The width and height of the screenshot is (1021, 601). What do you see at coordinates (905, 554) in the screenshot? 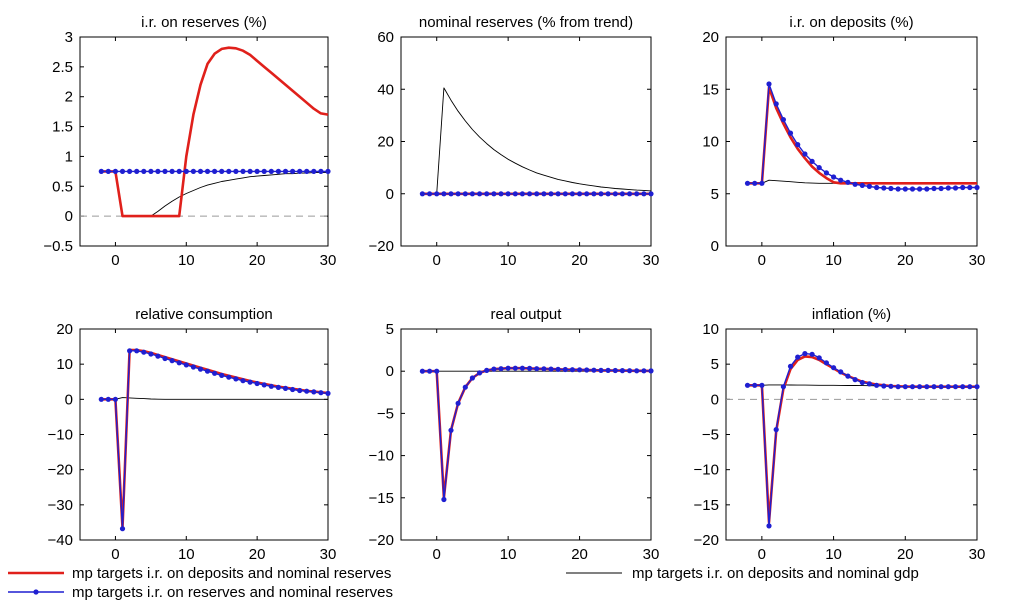
I see `x-tick-label: 20` at bounding box center [905, 554].